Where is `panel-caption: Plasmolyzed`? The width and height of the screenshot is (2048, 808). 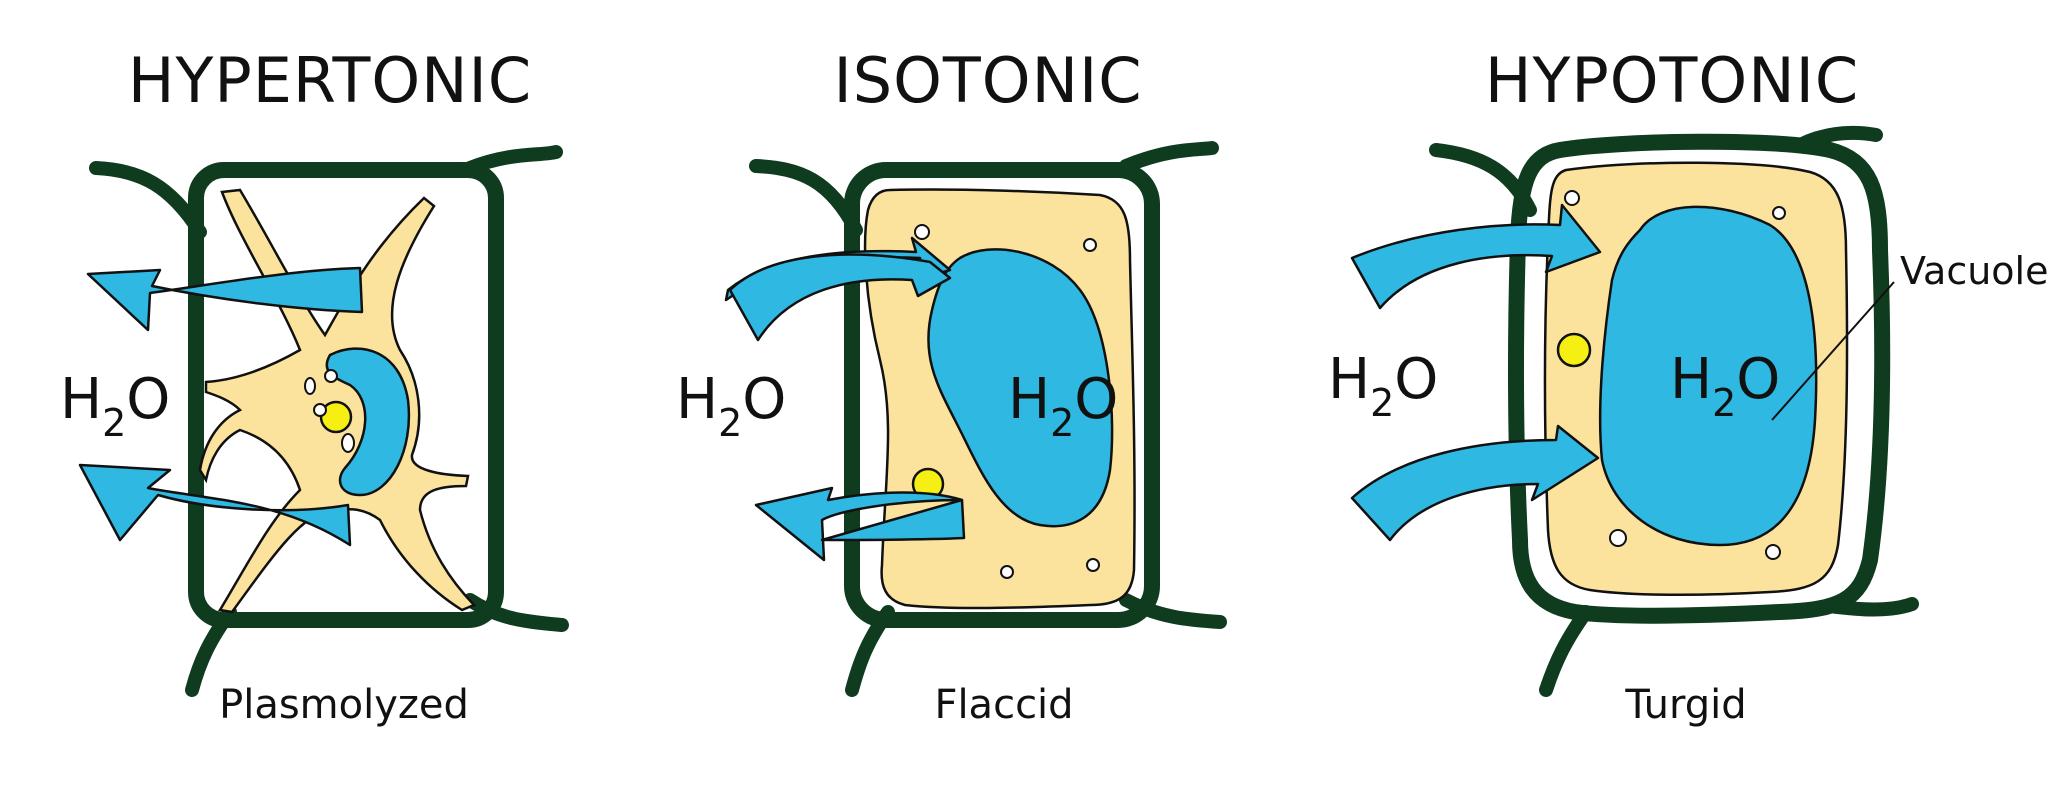
panel-caption: Plasmolyzed is located at coordinates (344, 705).